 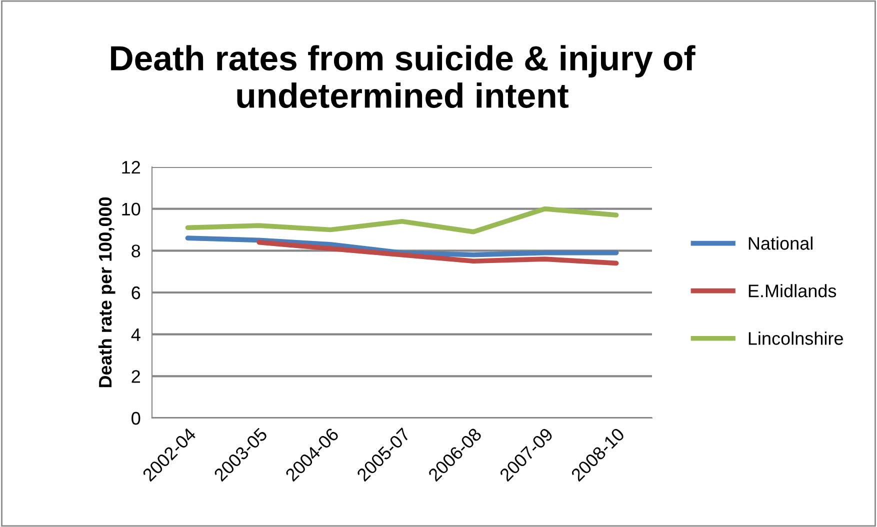 What do you see at coordinates (135, 334) in the screenshot?
I see `y-tick-label: 4` at bounding box center [135, 334].